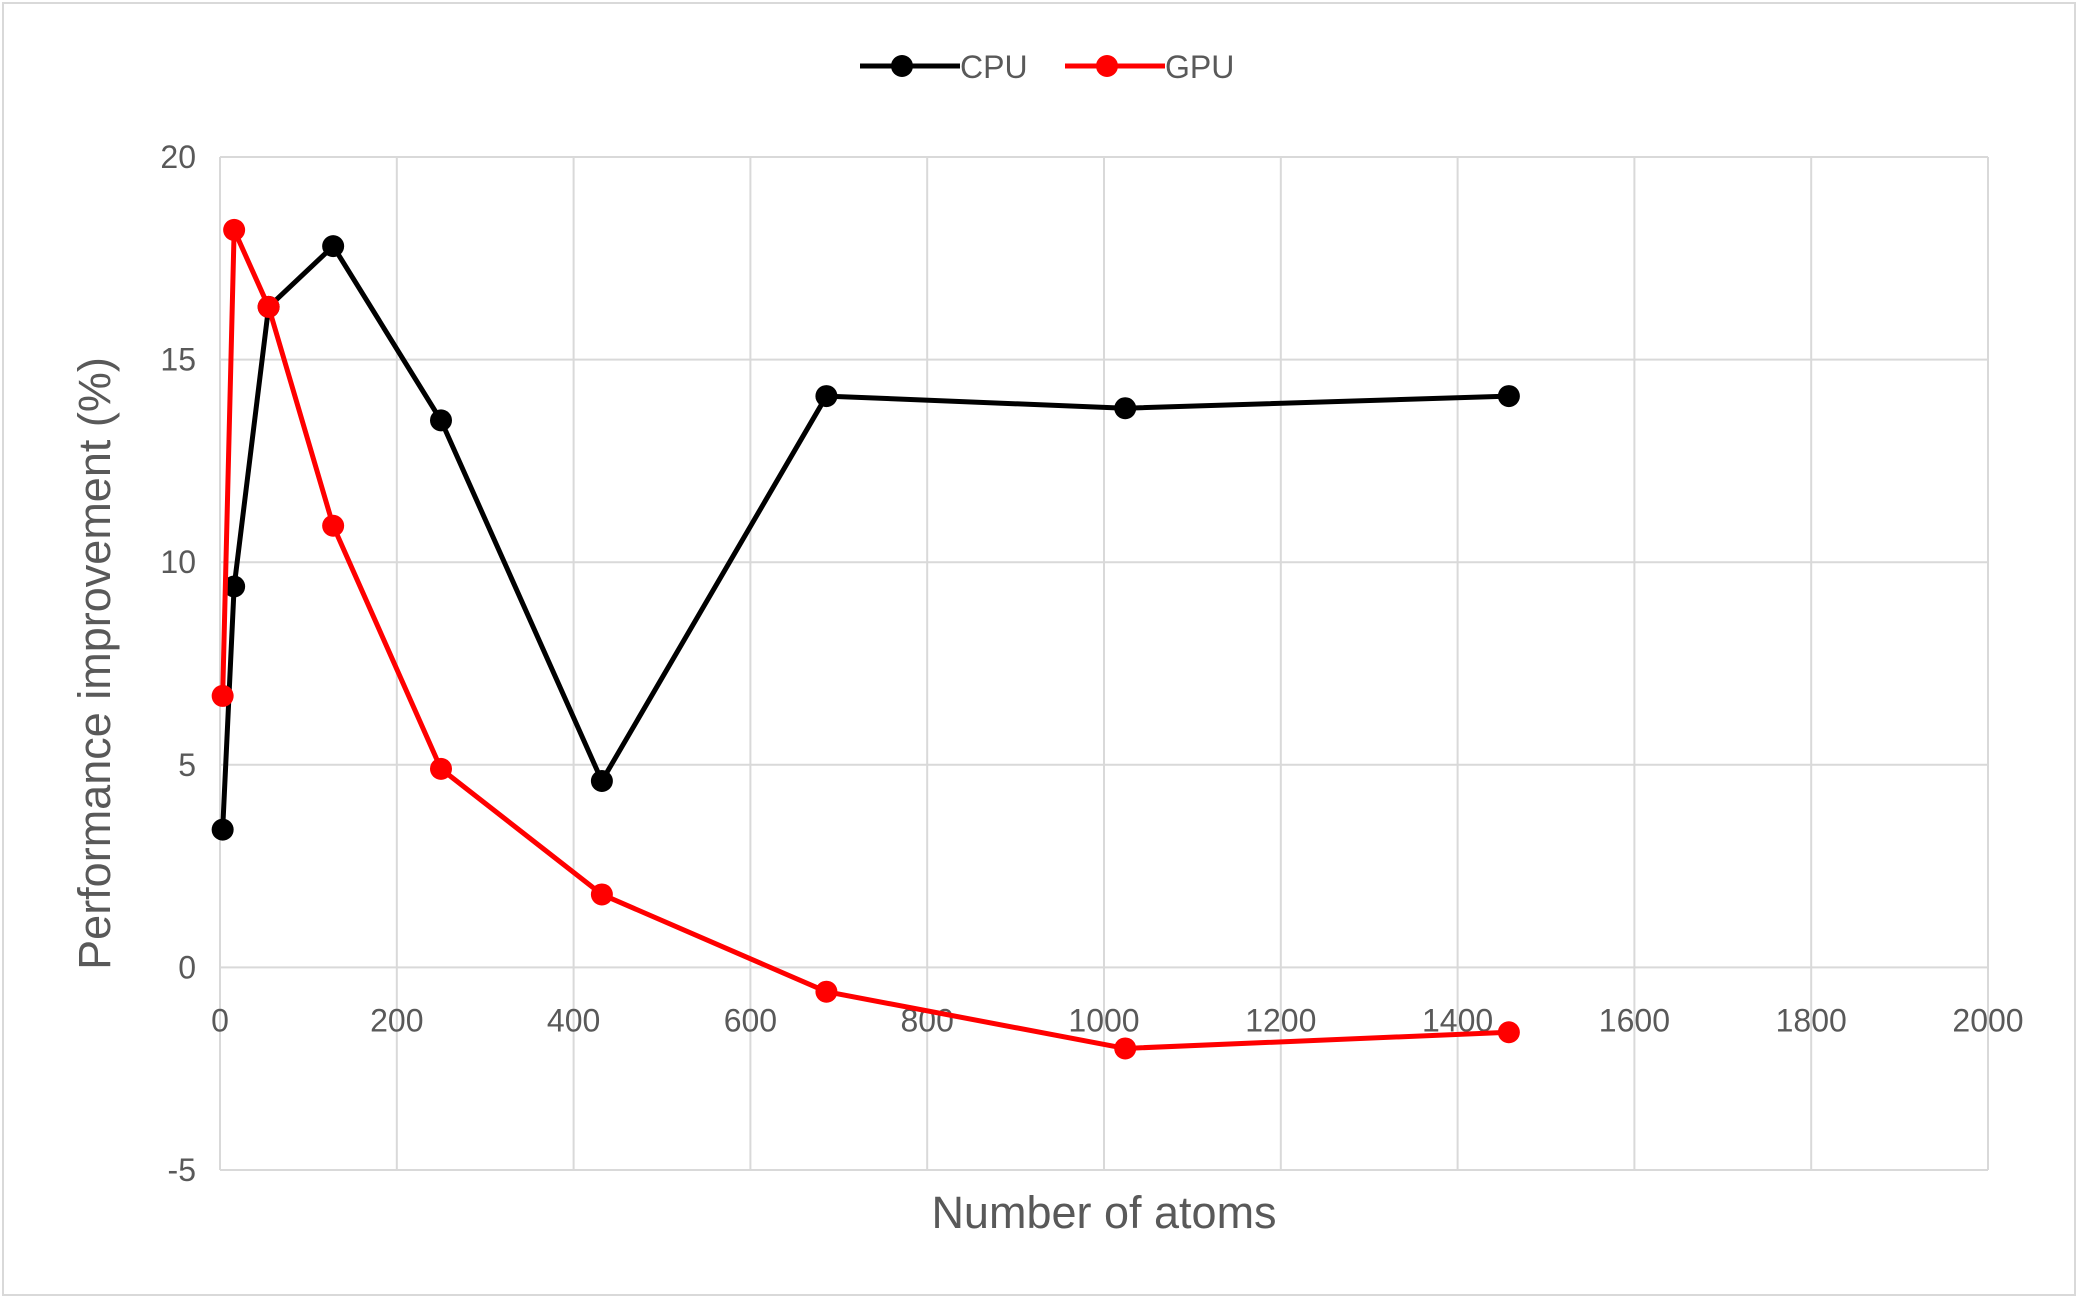  I want to click on x-axis-ticks: 0 200 400 600 800 1000 1200 1400 1600 1800 2000, so click(1117, 1020).